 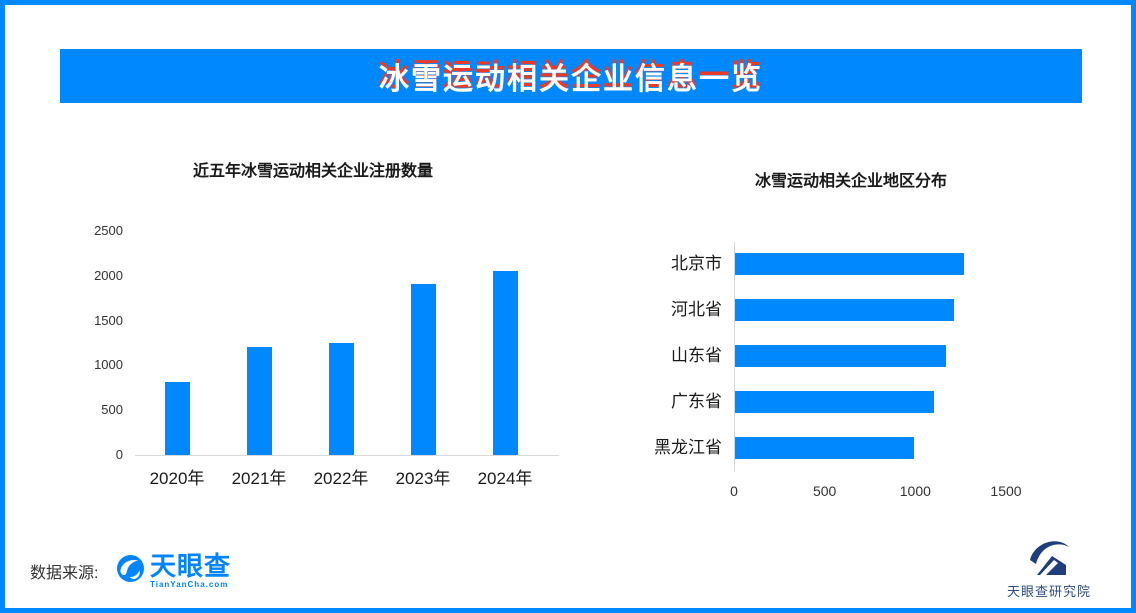 What do you see at coordinates (688, 447) in the screenshot?
I see `y-axis-category-label: 黑龙江省` at bounding box center [688, 447].